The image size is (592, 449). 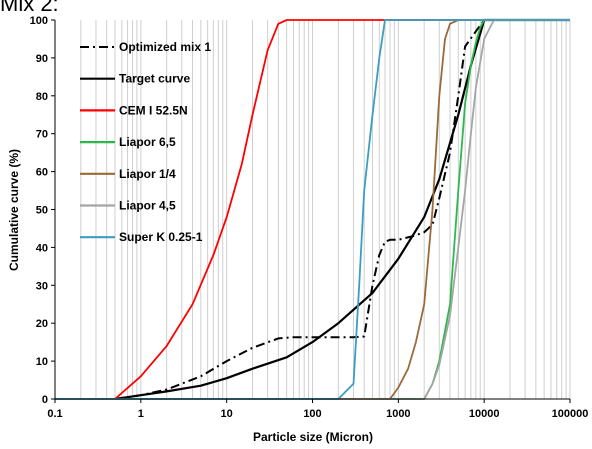 What do you see at coordinates (141, 414) in the screenshot?
I see `x-tick-label: 1` at bounding box center [141, 414].